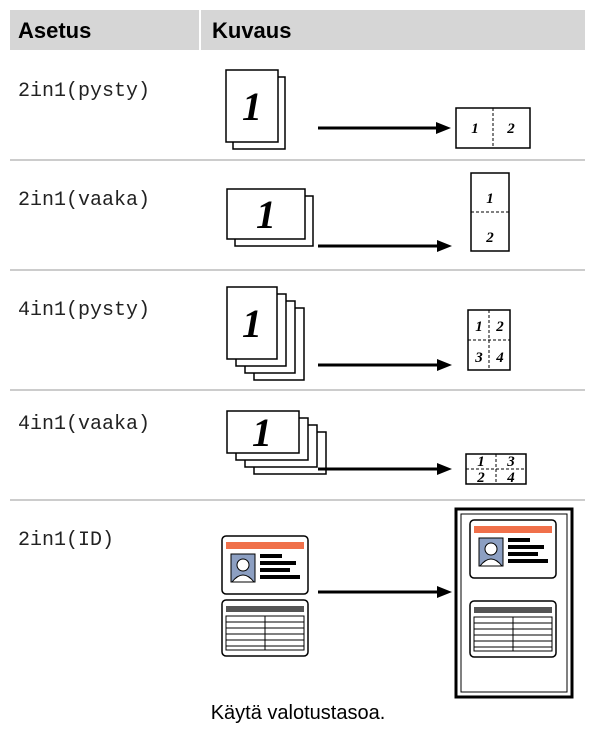  I want to click on setting: 4in1(vaaka), so click(84, 424).